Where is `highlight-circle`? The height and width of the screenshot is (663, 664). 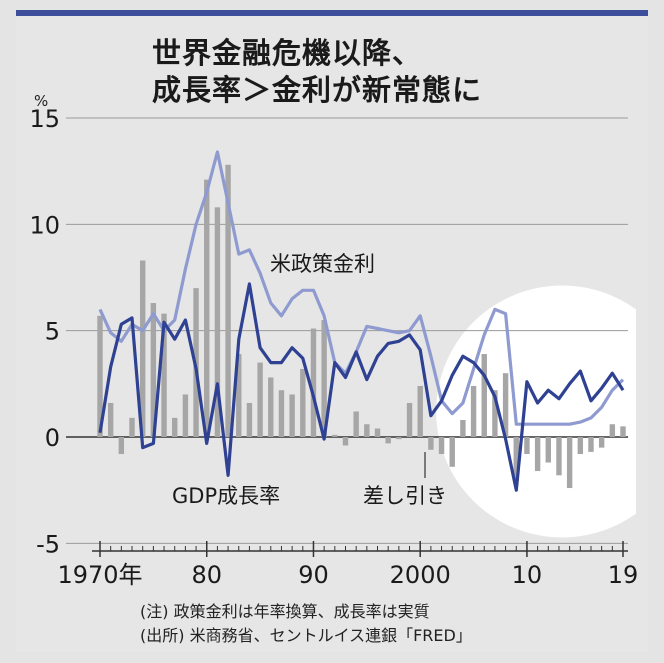
highlight-circle is located at coordinates (536, 411).